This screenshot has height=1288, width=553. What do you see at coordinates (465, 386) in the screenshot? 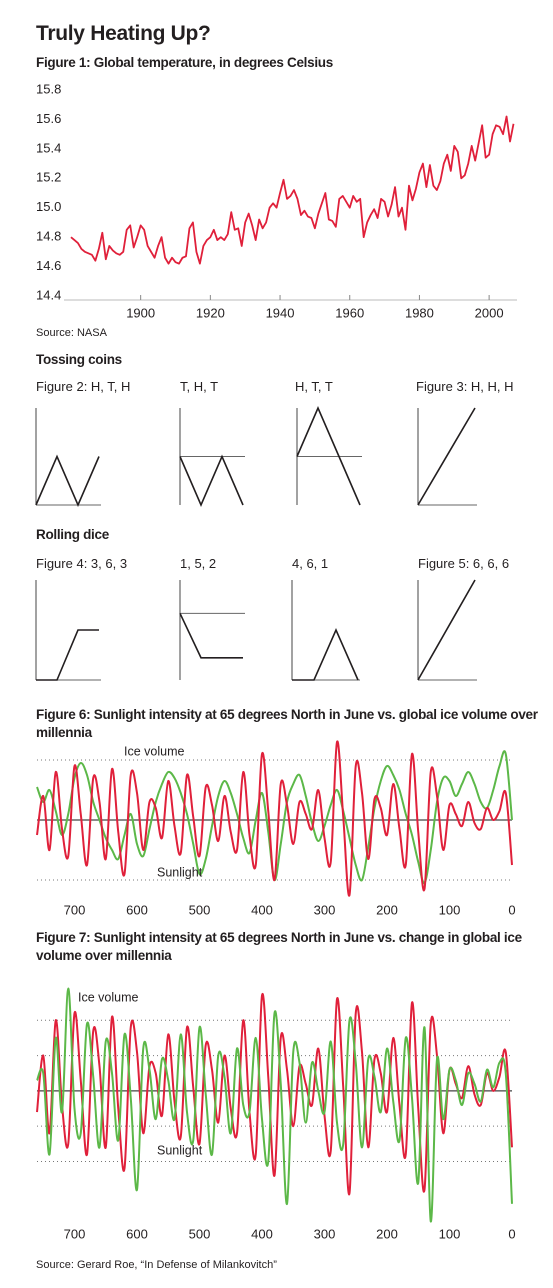
I see `chart-title: Figure 3: H, H, H` at bounding box center [465, 386].